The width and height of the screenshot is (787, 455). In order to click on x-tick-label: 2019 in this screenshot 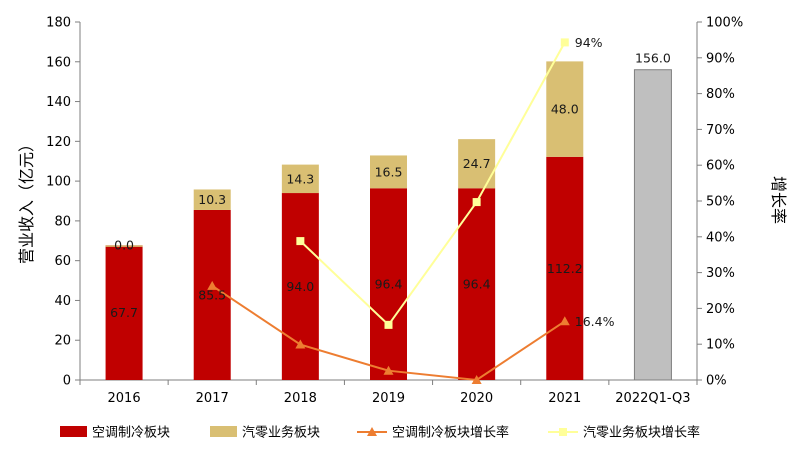, I will do `click(388, 398)`.